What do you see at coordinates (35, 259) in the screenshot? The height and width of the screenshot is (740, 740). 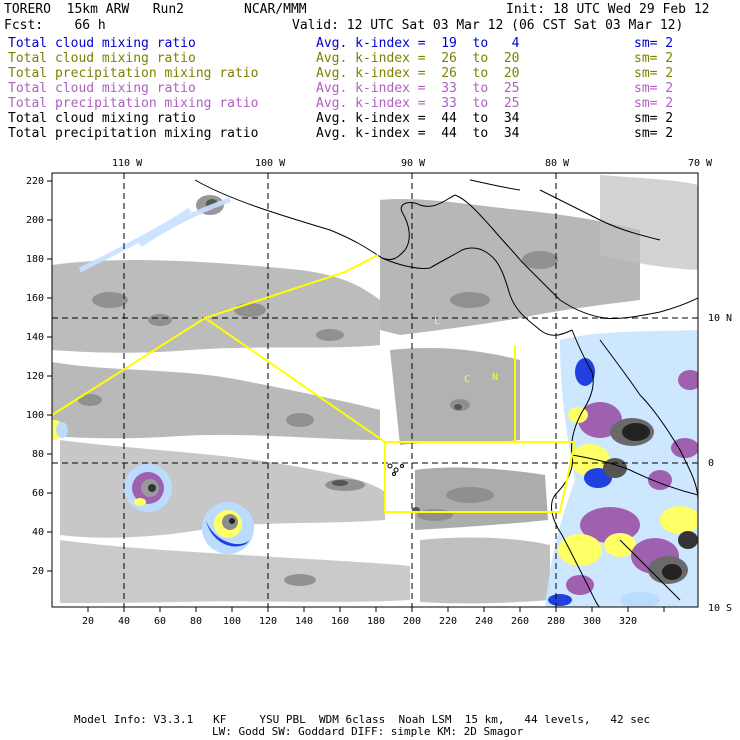 I see `y-tick: 180` at bounding box center [35, 259].